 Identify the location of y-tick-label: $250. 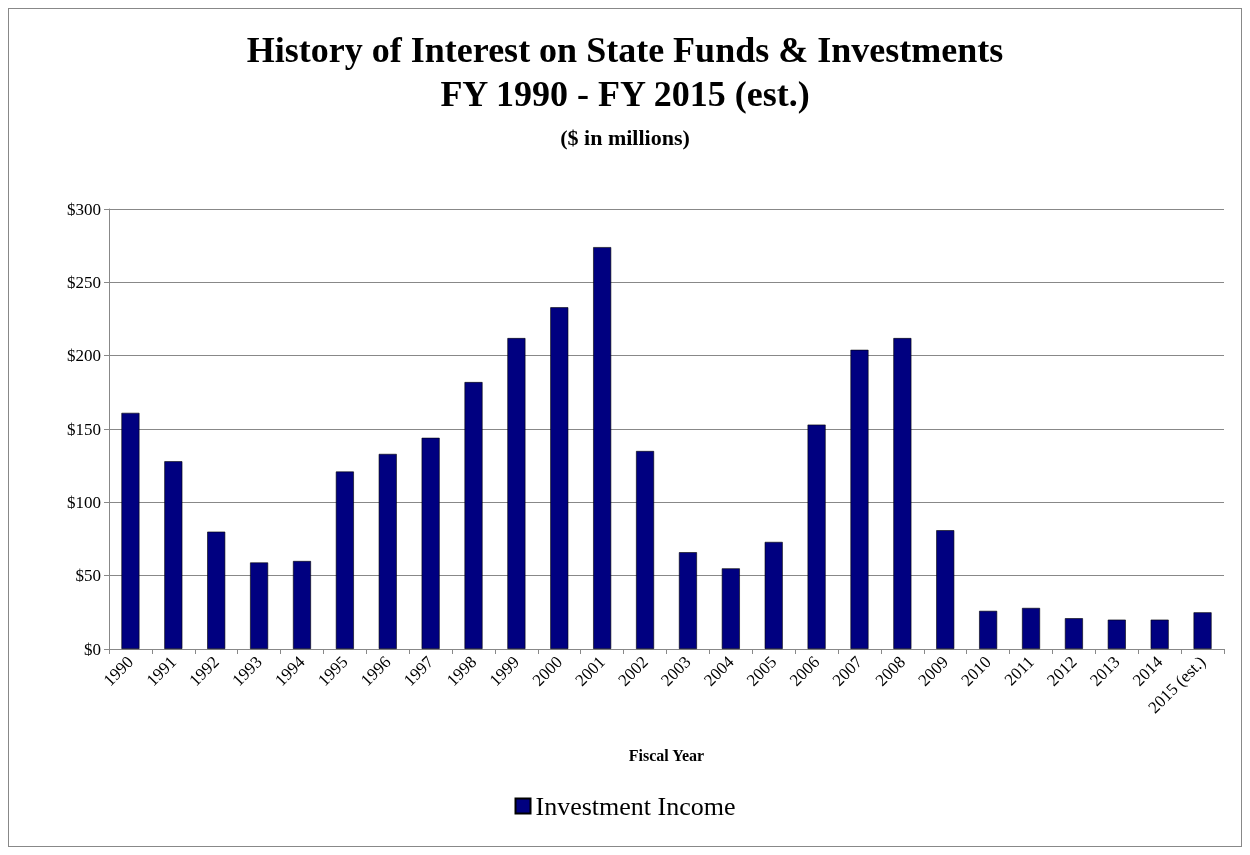
(84, 282).